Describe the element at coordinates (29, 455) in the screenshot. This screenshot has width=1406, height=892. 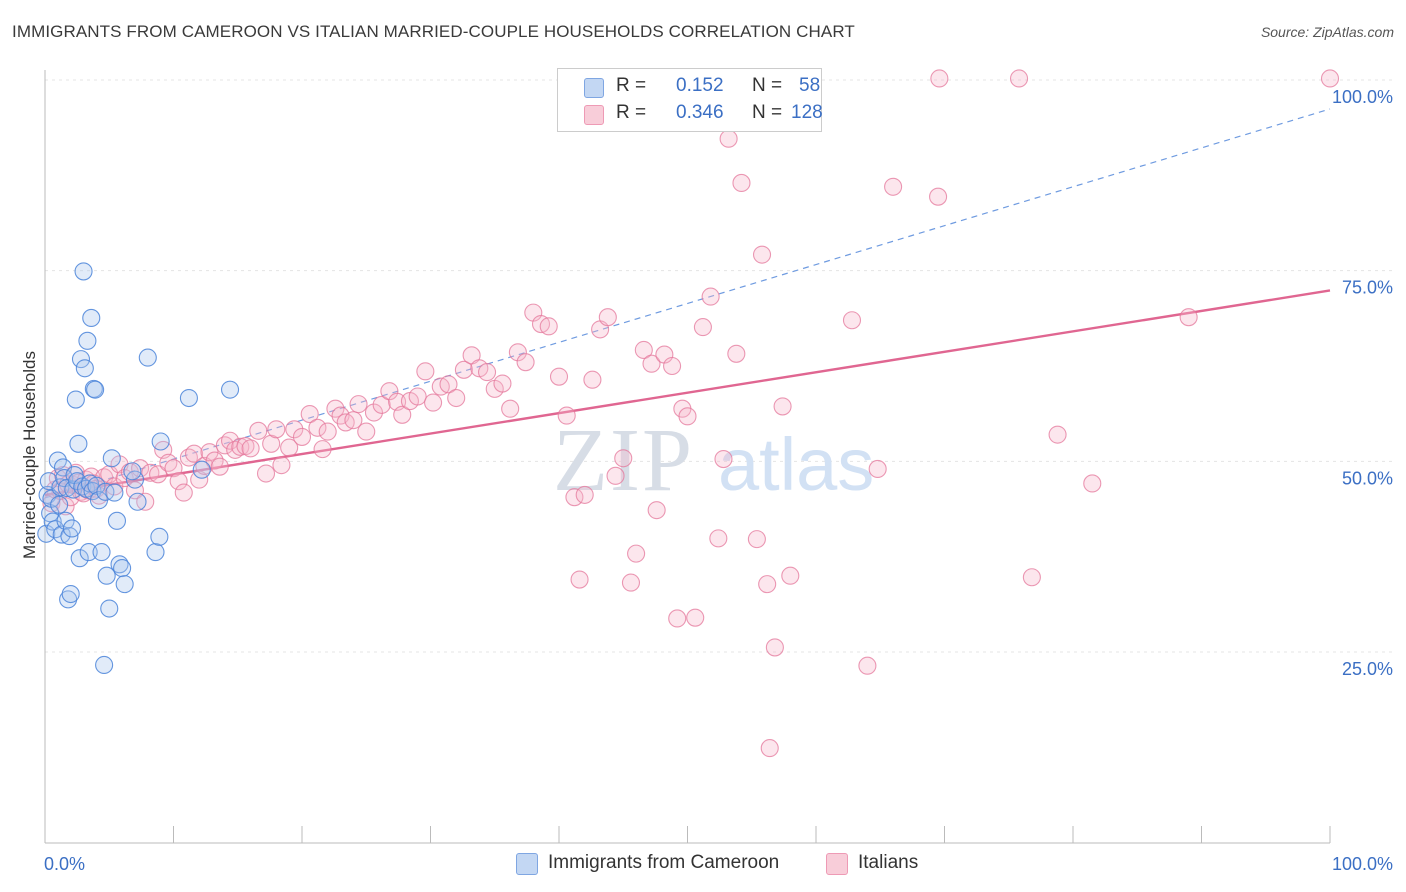
I see `y-axis-label: Married-couple Households` at that location.